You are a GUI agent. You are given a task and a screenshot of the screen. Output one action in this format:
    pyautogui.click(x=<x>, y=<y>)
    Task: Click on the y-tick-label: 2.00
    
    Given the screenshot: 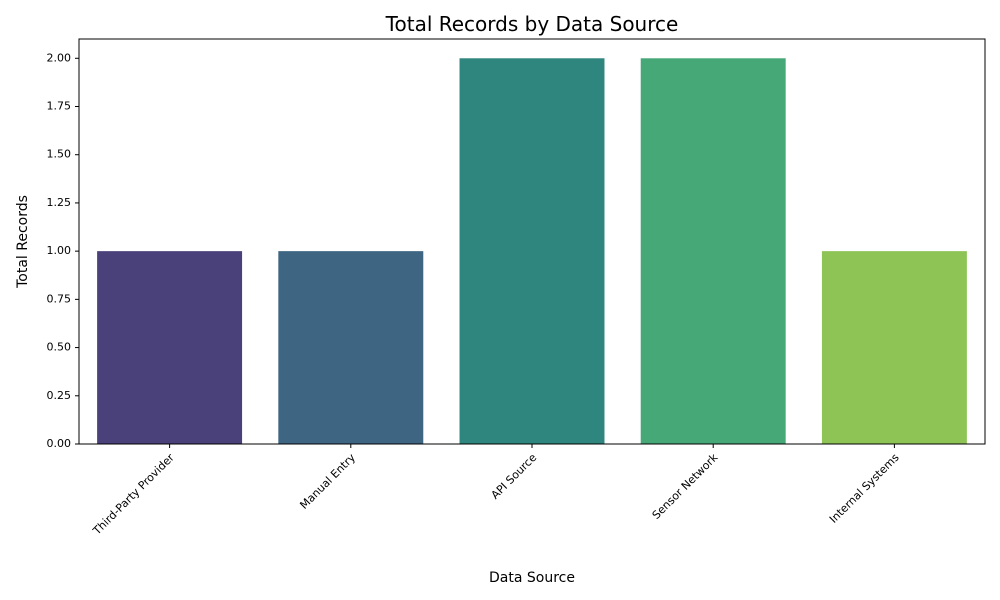 What is the action you would take?
    pyautogui.click(x=59, y=57)
    